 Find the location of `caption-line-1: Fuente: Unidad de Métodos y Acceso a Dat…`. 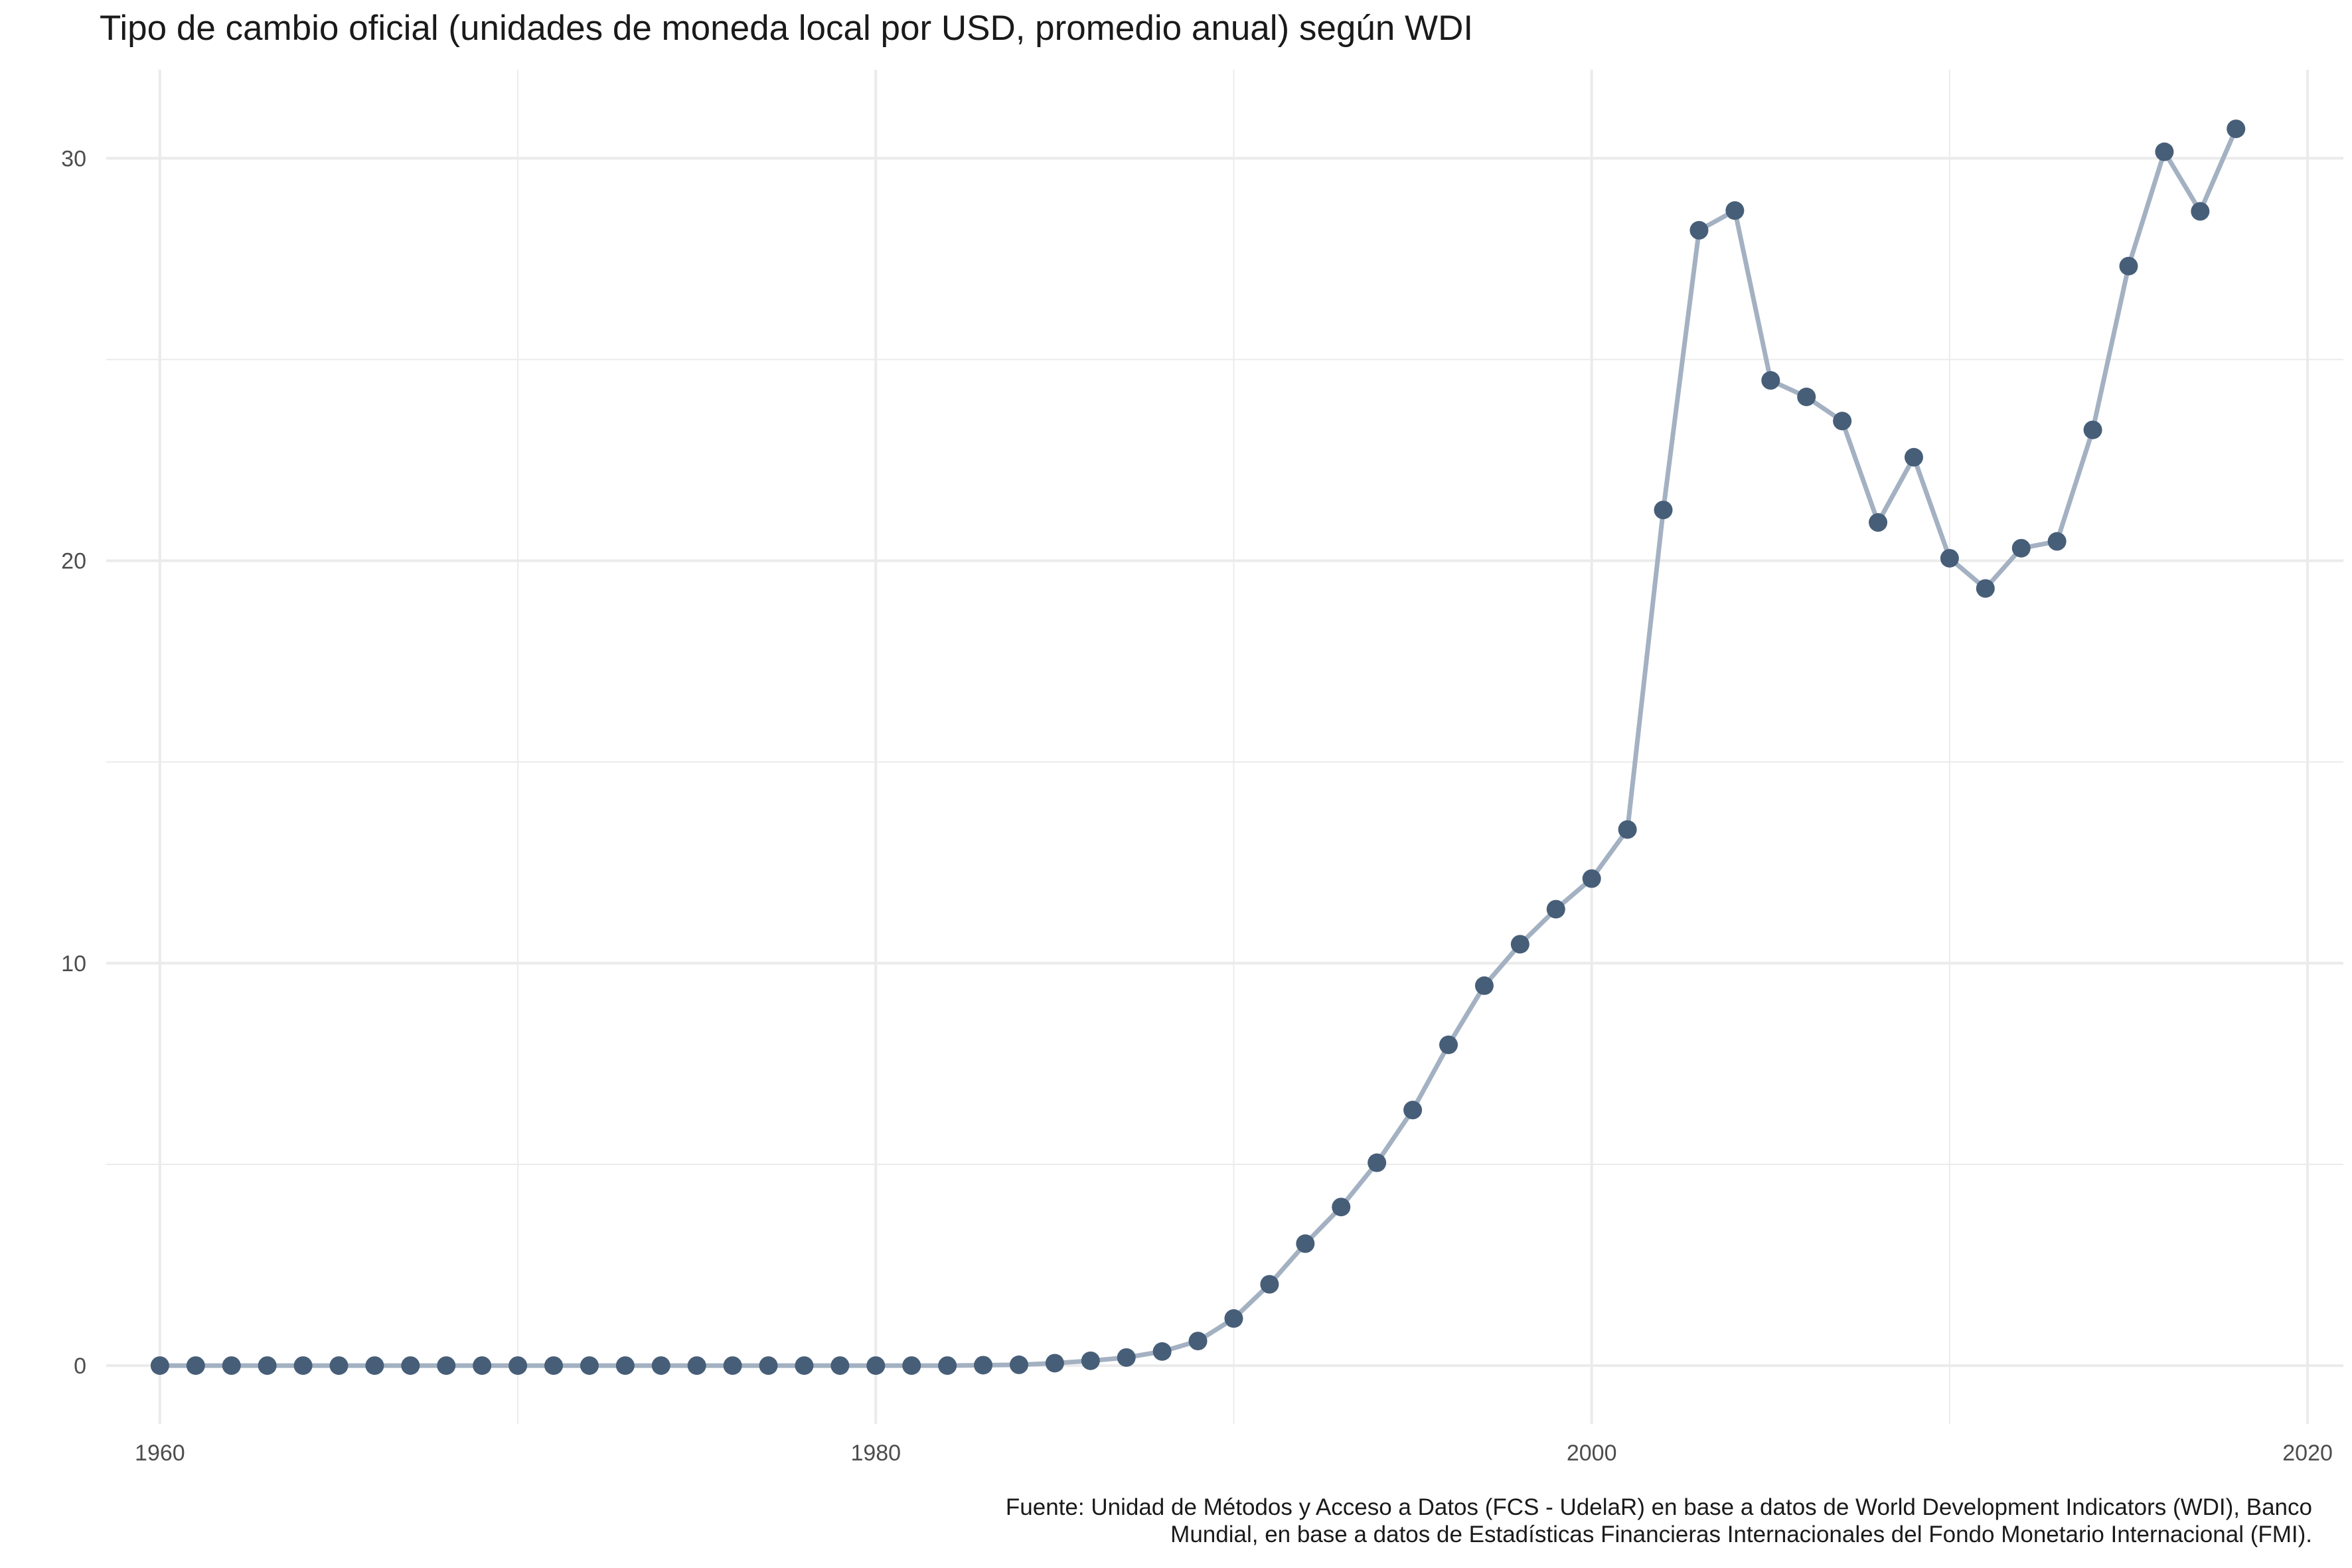

caption-line-1: Fuente: Unidad de Métodos y Acceso a Dat… is located at coordinates (1658, 1507).